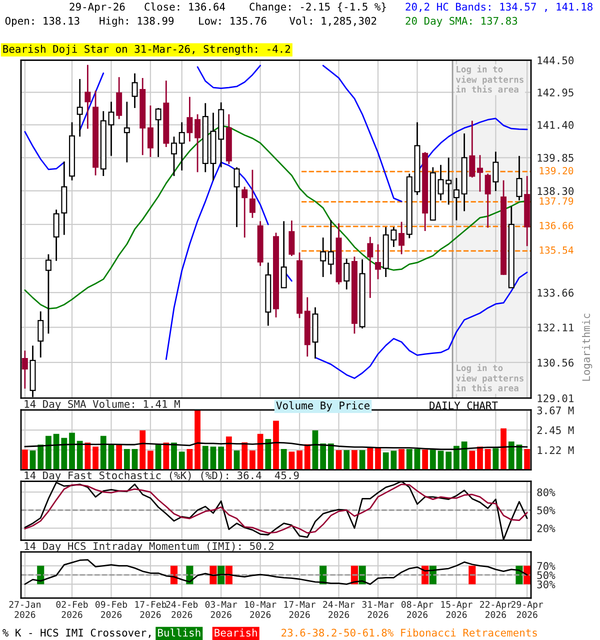 The width and height of the screenshot is (600, 640). What do you see at coordinates (72, 609) in the screenshot?
I see `x-tick-label: 02-Feb 2026` at bounding box center [72, 609].